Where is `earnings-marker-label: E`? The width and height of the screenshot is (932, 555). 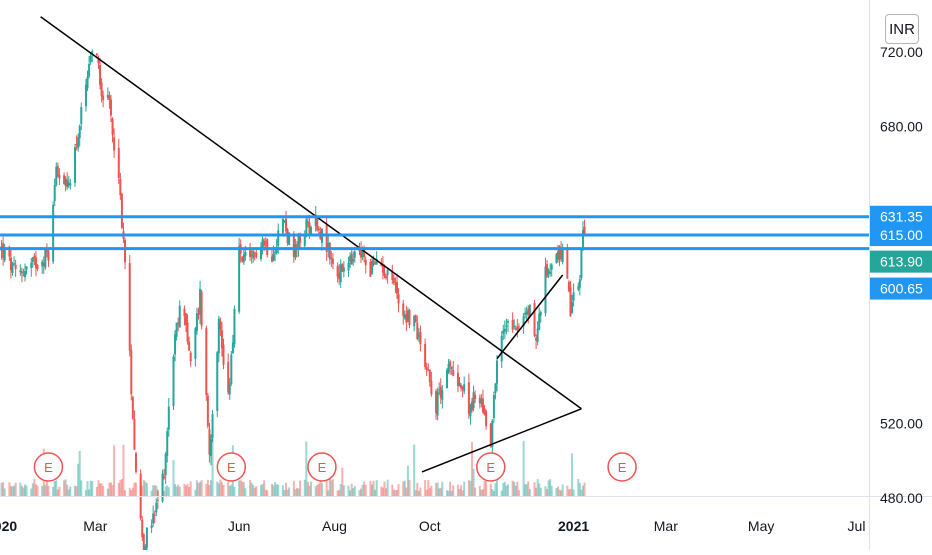 earnings-marker-label: E is located at coordinates (622, 467).